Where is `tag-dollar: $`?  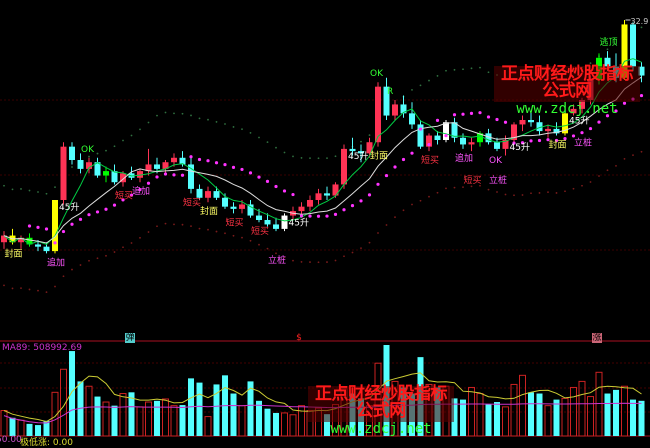 tag-dollar: $ is located at coordinates (299, 338).